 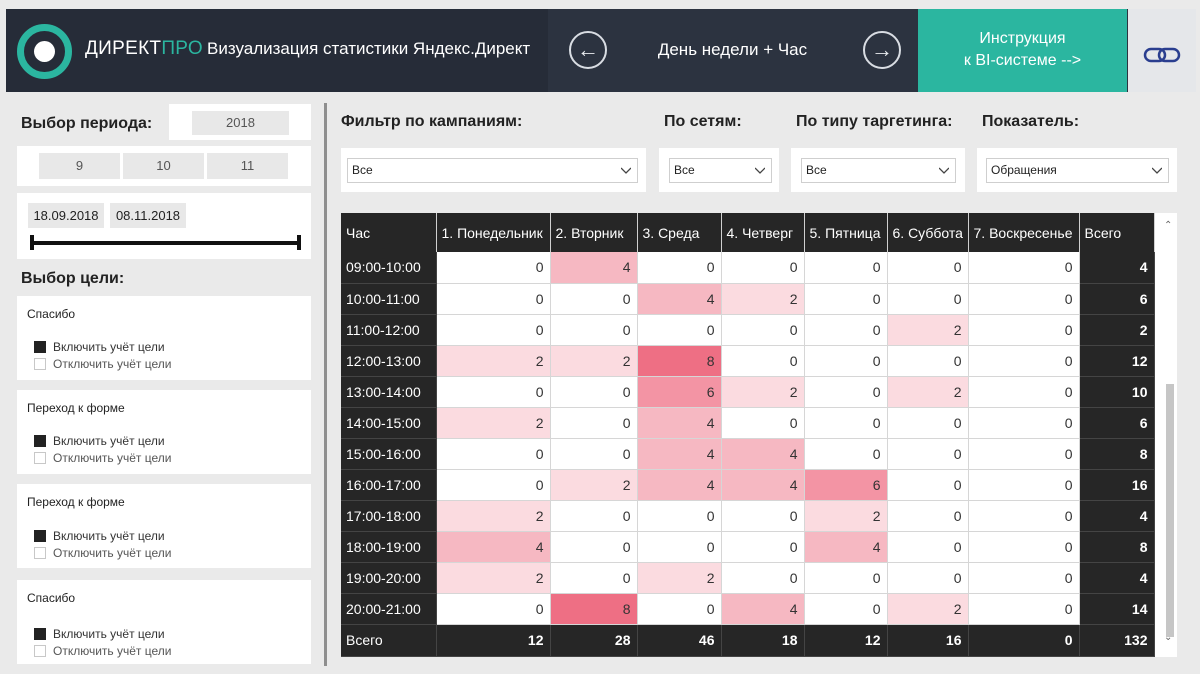 I want to click on next-report-button: →, so click(x=882, y=50).